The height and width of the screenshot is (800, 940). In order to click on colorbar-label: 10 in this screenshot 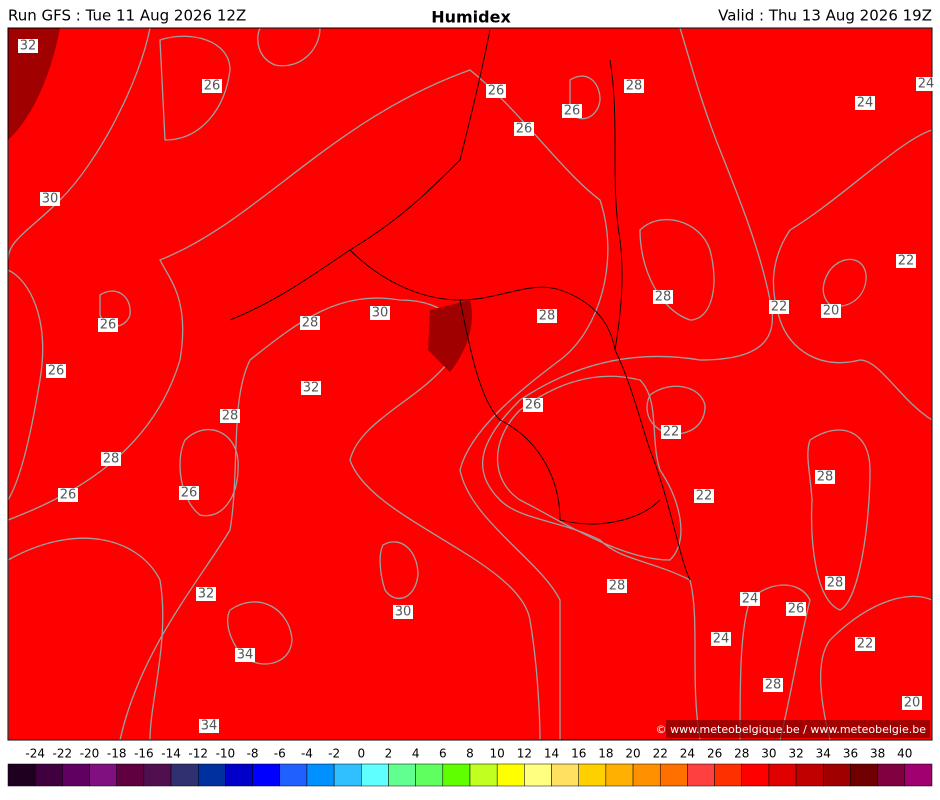, I will do `click(497, 754)`.